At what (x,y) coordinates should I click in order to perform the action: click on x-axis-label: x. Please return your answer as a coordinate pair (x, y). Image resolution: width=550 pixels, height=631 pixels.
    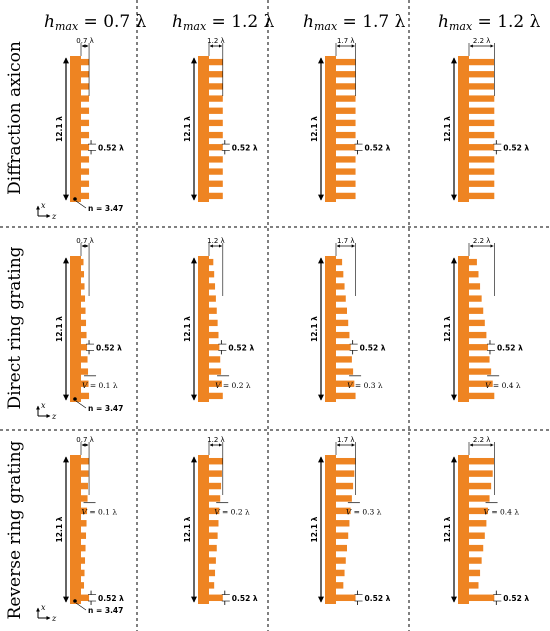
    Looking at the image, I should click on (43, 405).